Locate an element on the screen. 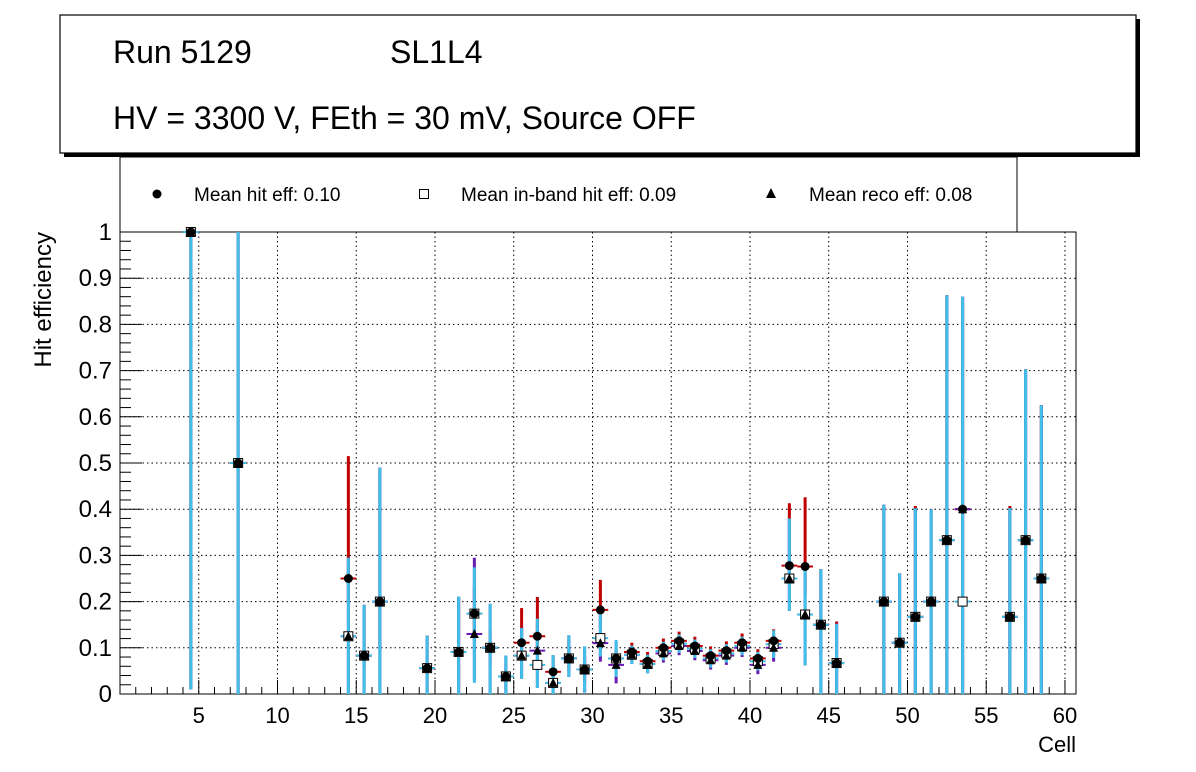  legend-entry-reco: Mean reco eff: 0.08 is located at coordinates (869, 195).